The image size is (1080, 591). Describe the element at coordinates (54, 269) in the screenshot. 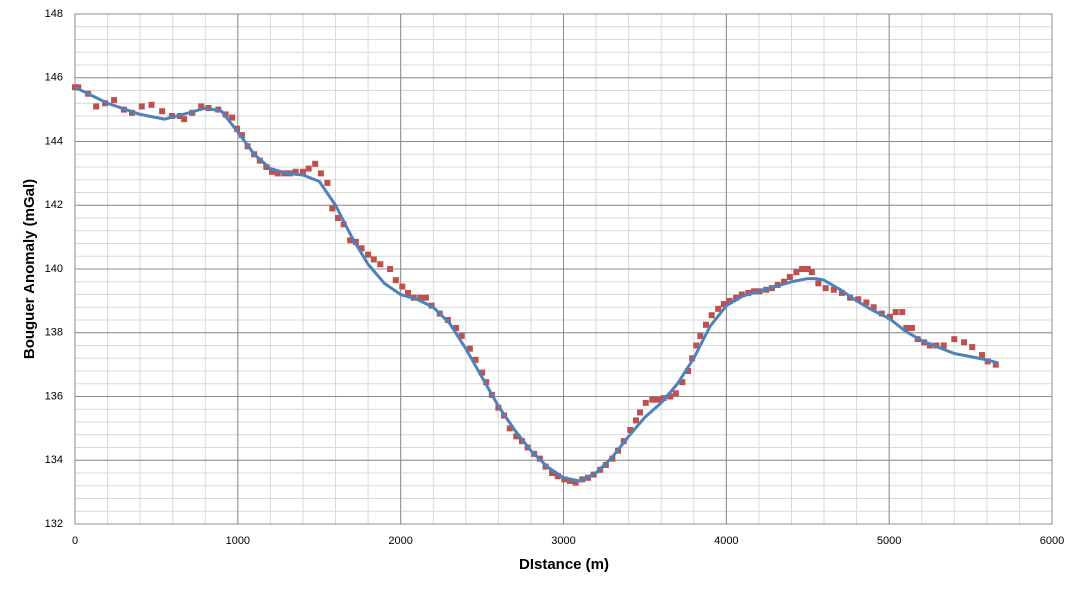

I see `y-tick-label: 140` at that location.